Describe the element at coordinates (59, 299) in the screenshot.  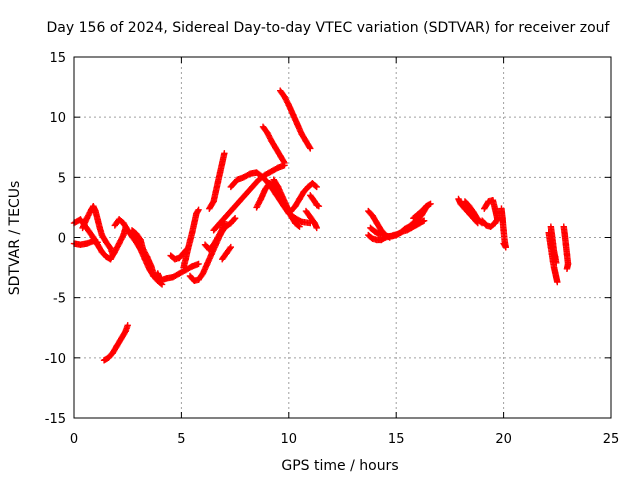
I see `y-tick-label: -5` at that location.